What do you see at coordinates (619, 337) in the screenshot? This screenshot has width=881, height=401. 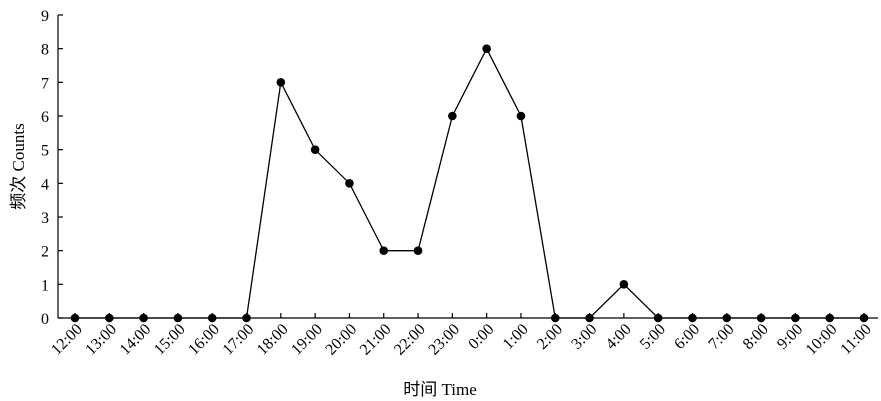 I see `x-tick-label: 4:00` at bounding box center [619, 337].